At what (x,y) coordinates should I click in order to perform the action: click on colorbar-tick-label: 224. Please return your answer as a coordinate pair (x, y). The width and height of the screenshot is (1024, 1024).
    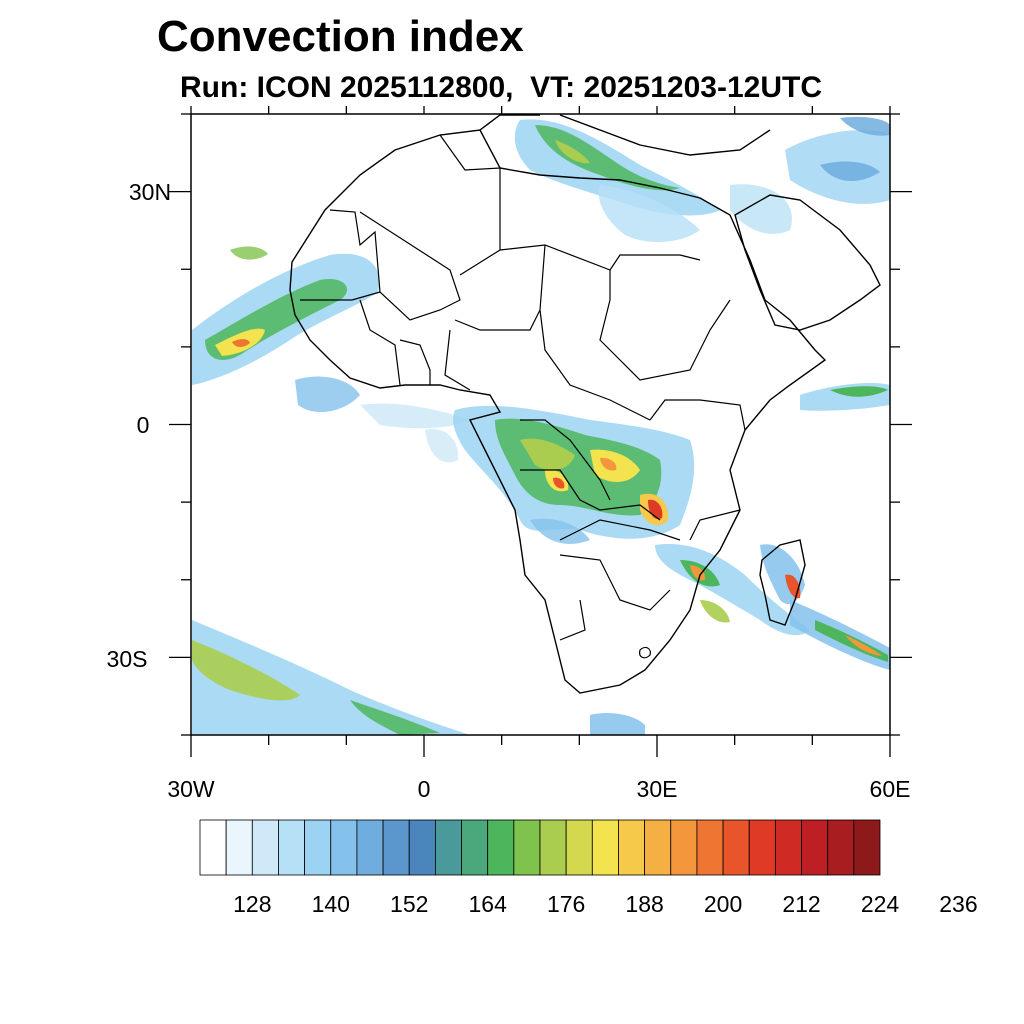
    Looking at the image, I should click on (880, 904).